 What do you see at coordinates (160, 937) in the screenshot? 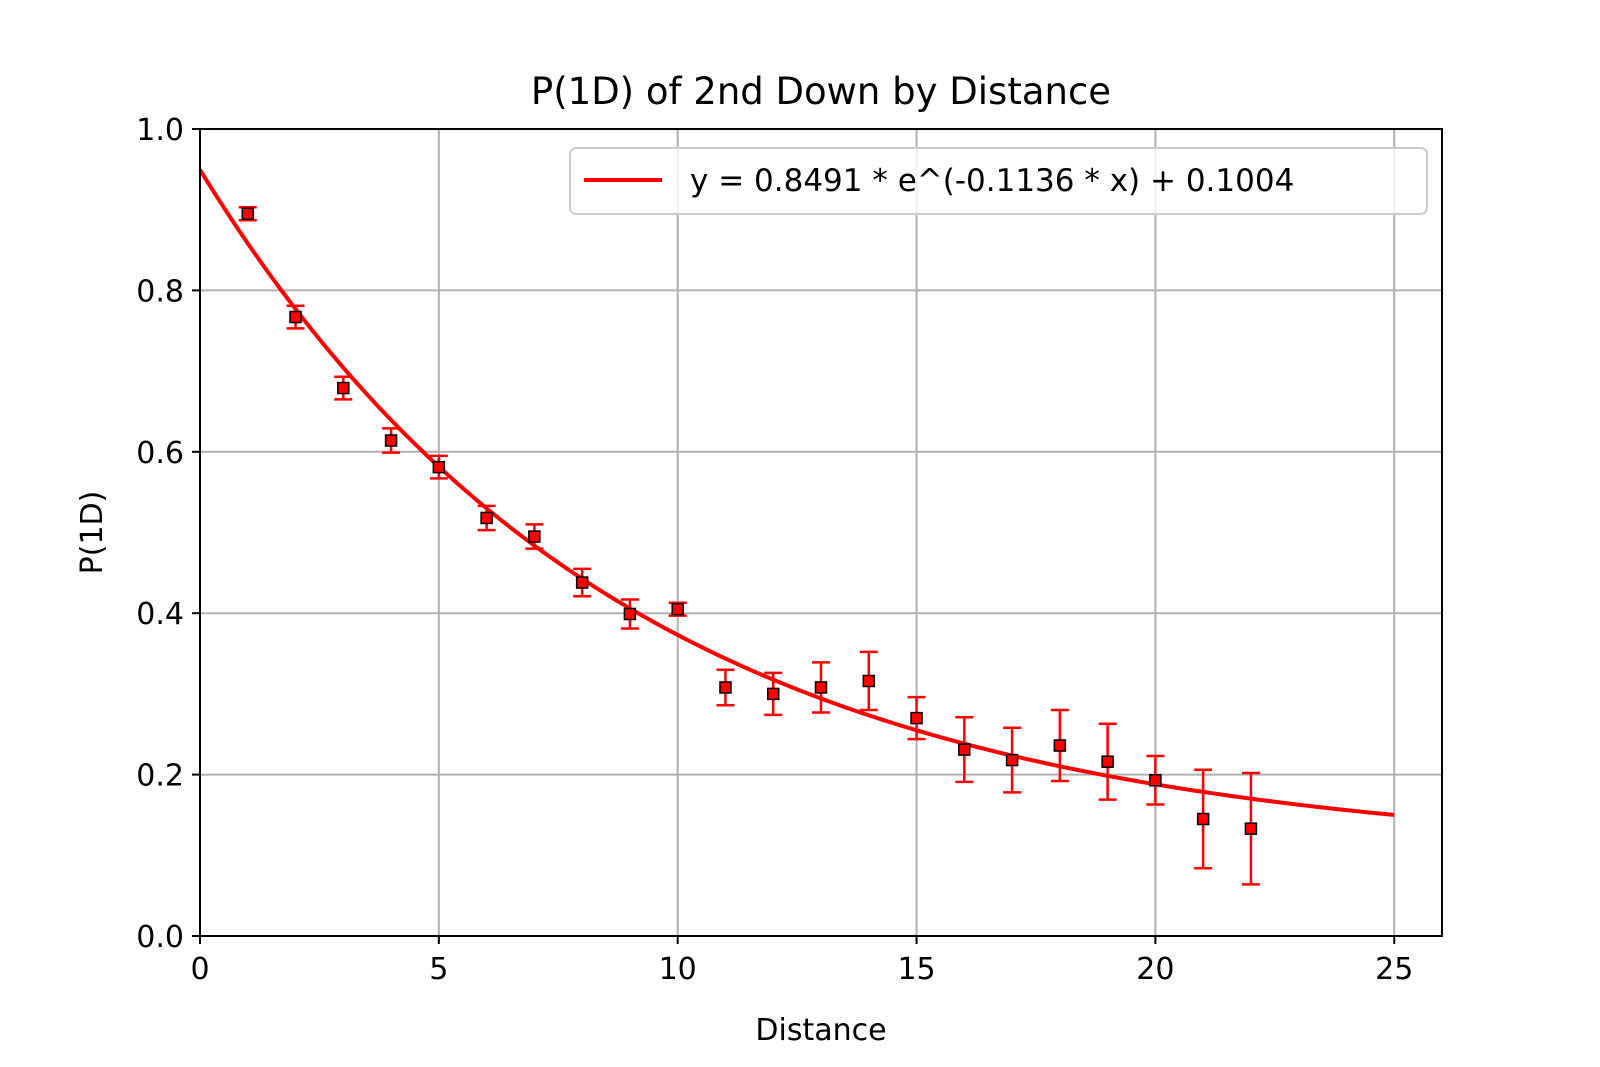
I see `y-tick-label: 0.0` at bounding box center [160, 937].